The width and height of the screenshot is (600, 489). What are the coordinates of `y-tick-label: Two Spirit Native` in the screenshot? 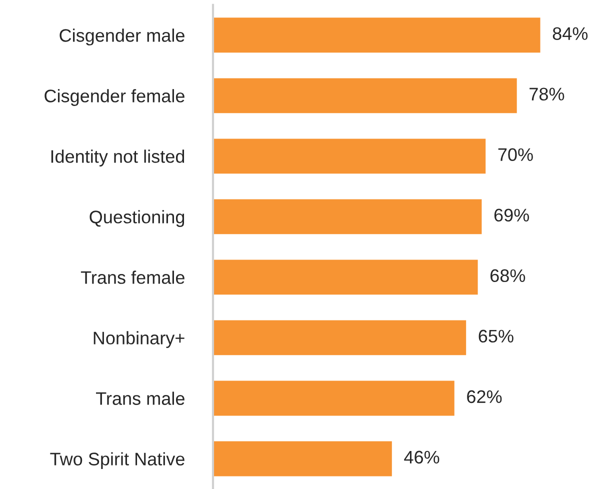 It's located at (117, 461).